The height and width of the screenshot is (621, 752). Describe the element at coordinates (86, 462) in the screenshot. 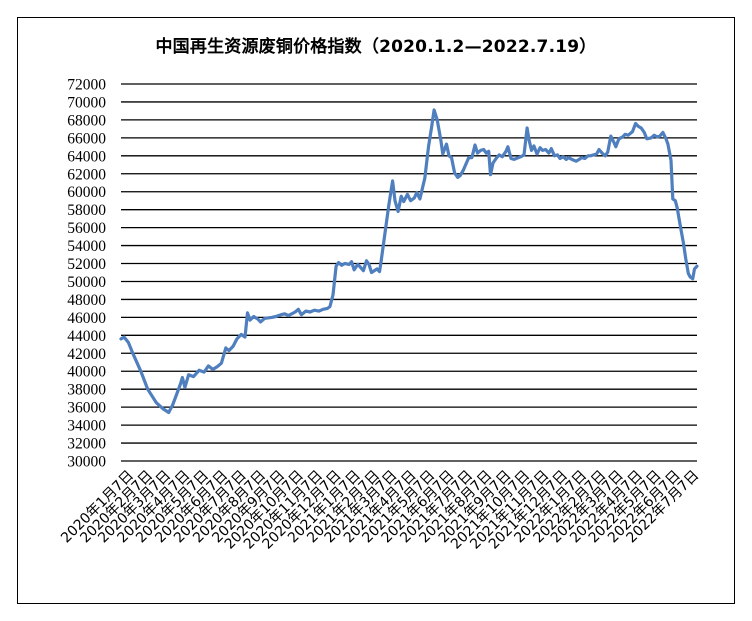

I see `y-tick-label: 30000` at that location.